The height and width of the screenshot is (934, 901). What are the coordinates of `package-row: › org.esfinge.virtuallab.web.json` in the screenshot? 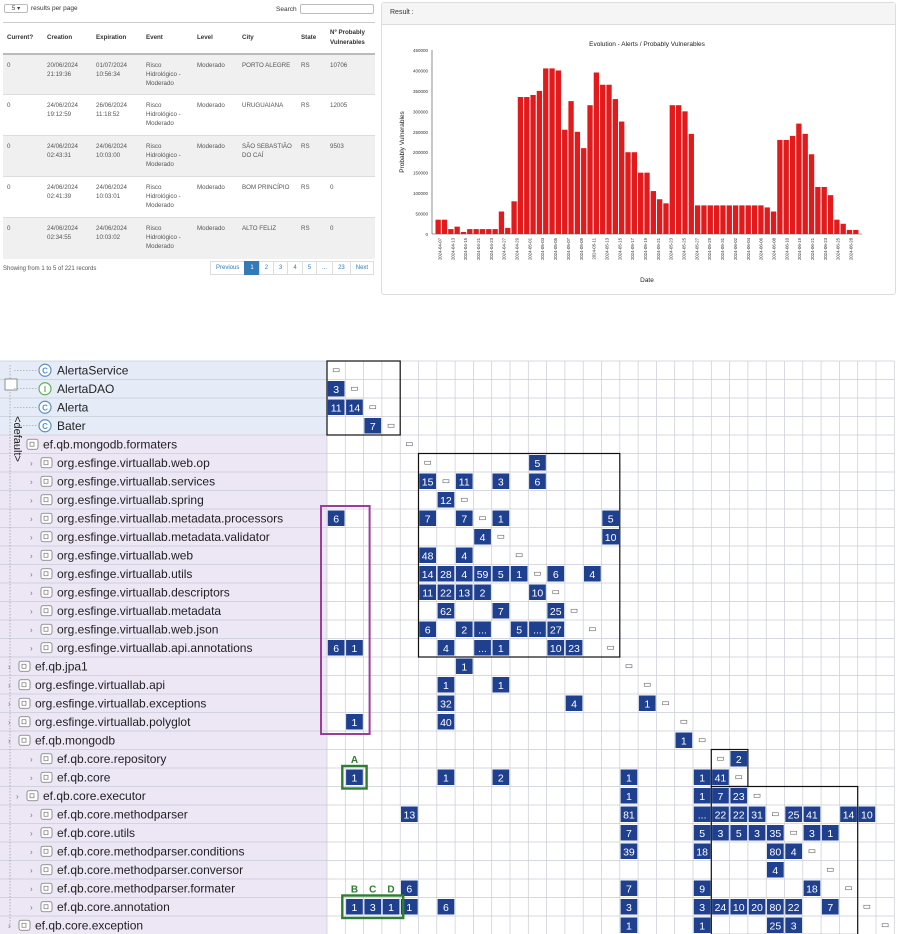 It's located at (124, 629).